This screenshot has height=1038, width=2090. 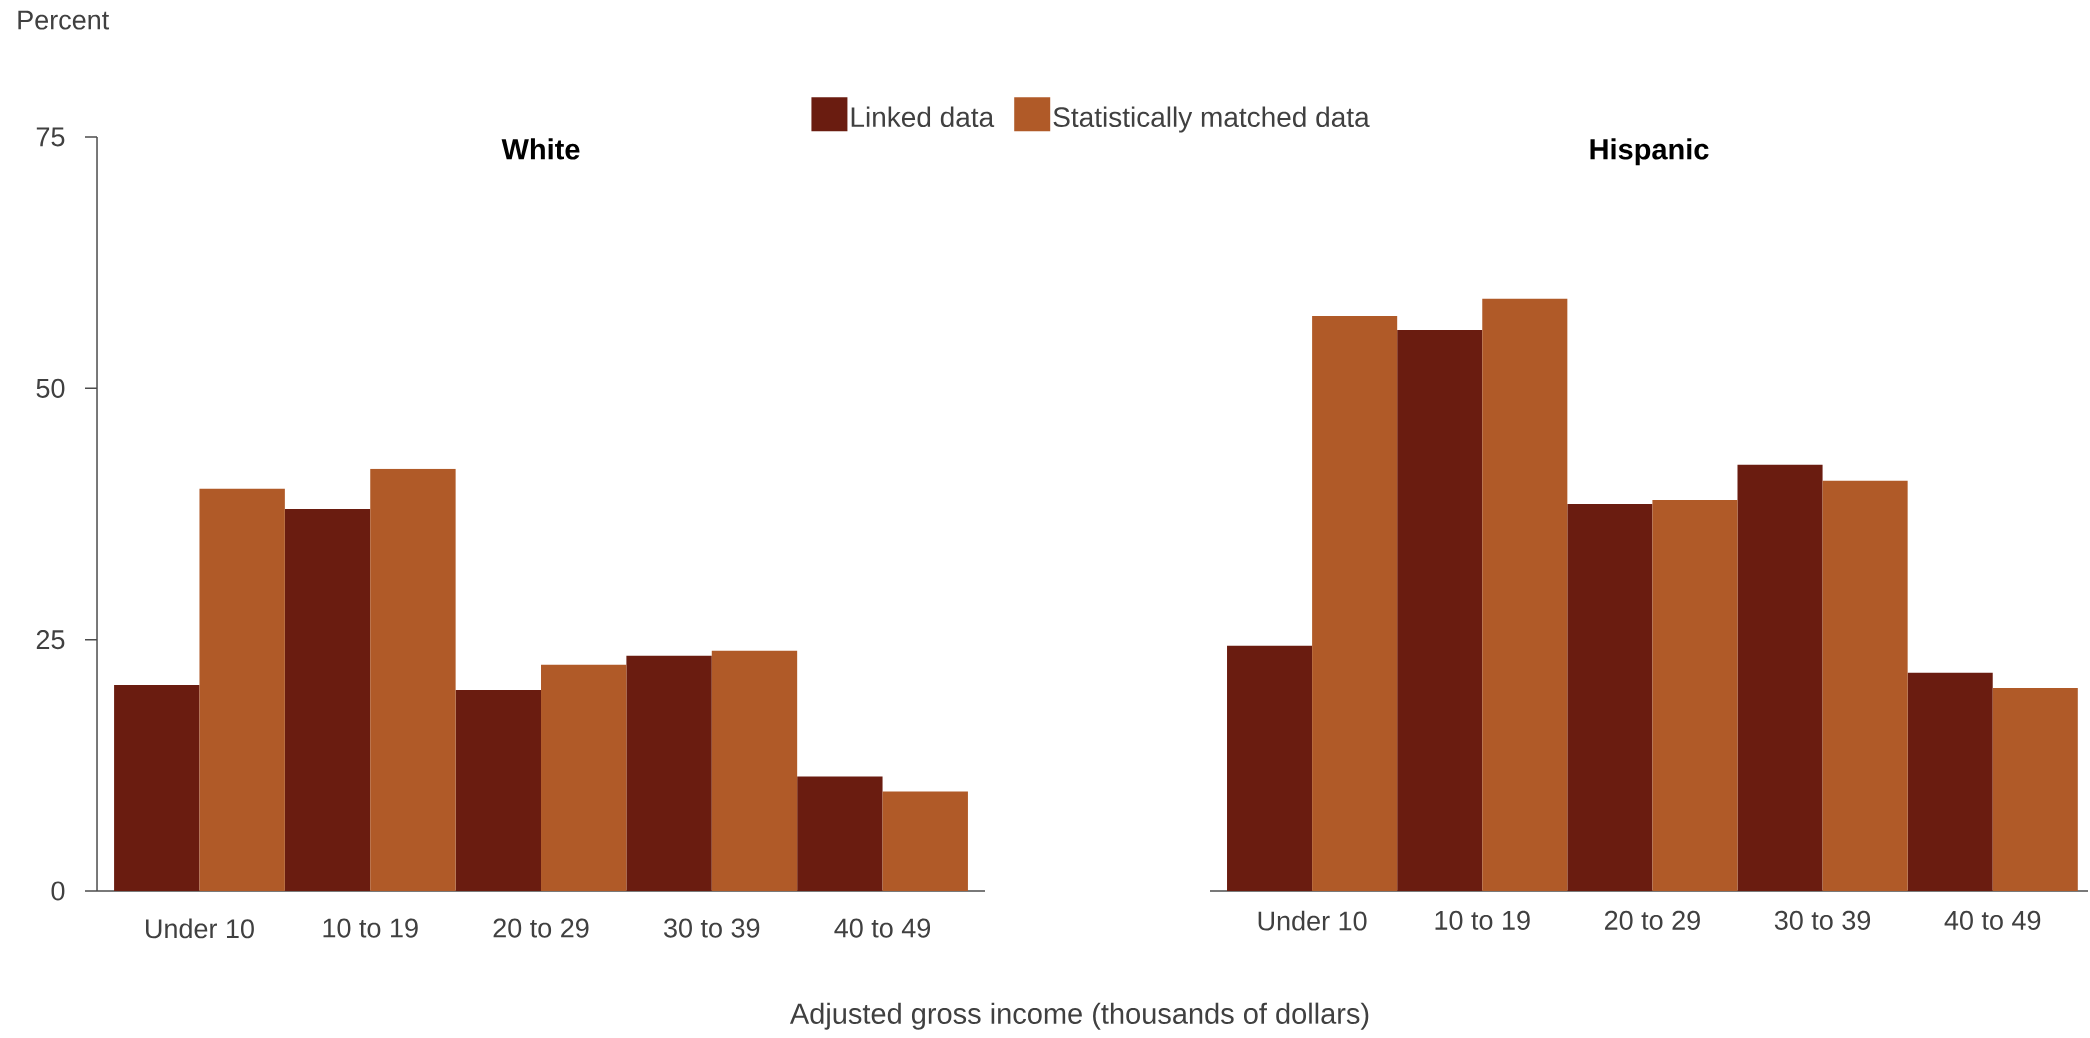 I want to click on x-axis-title: Adjusted gross income (thousands of dollars), so click(x=1079, y=1016).